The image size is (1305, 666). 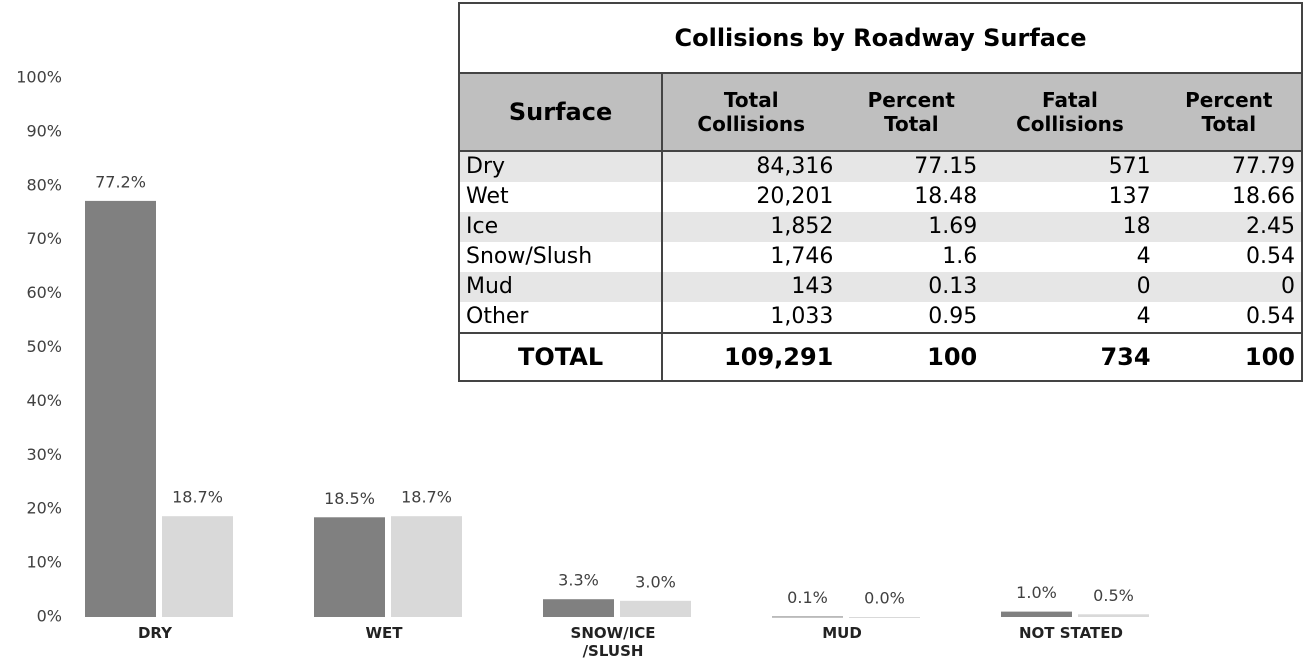 I want to click on value-label: 18.5%, so click(x=349, y=498).